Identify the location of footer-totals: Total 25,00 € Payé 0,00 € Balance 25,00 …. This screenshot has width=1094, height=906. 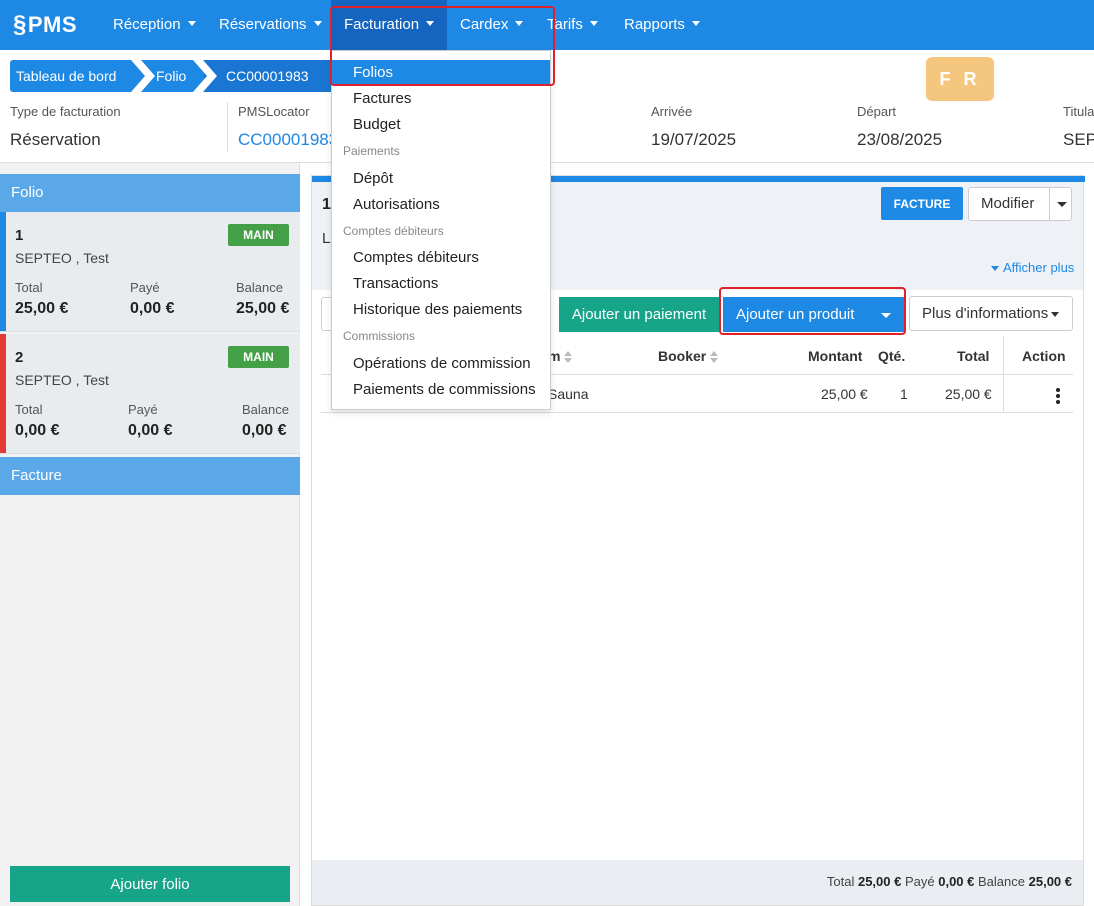
(949, 881).